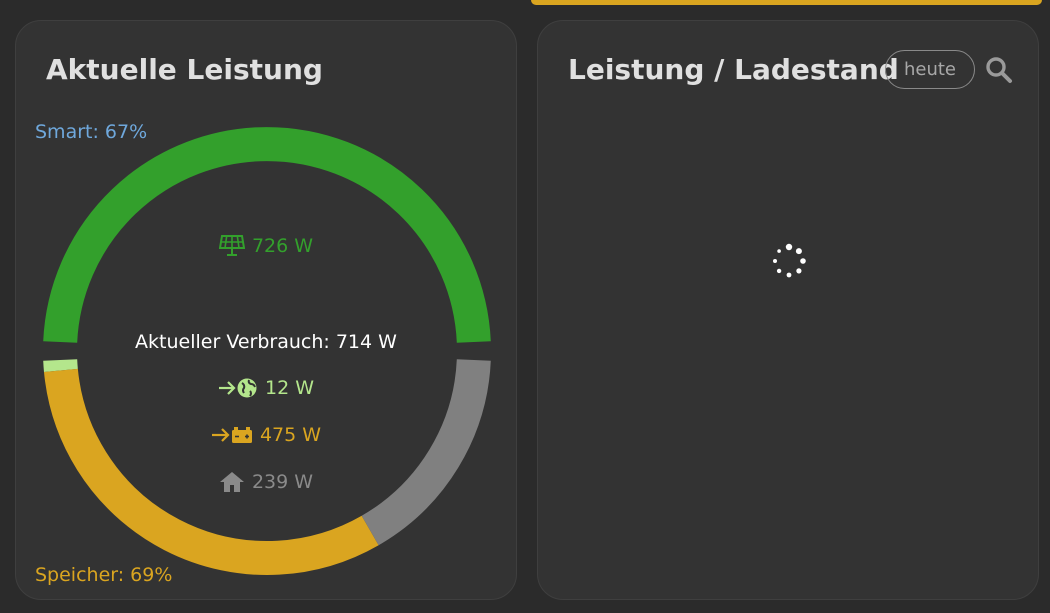 The image size is (1050, 613). I want to click on grid-import: 12 W, so click(266, 388).